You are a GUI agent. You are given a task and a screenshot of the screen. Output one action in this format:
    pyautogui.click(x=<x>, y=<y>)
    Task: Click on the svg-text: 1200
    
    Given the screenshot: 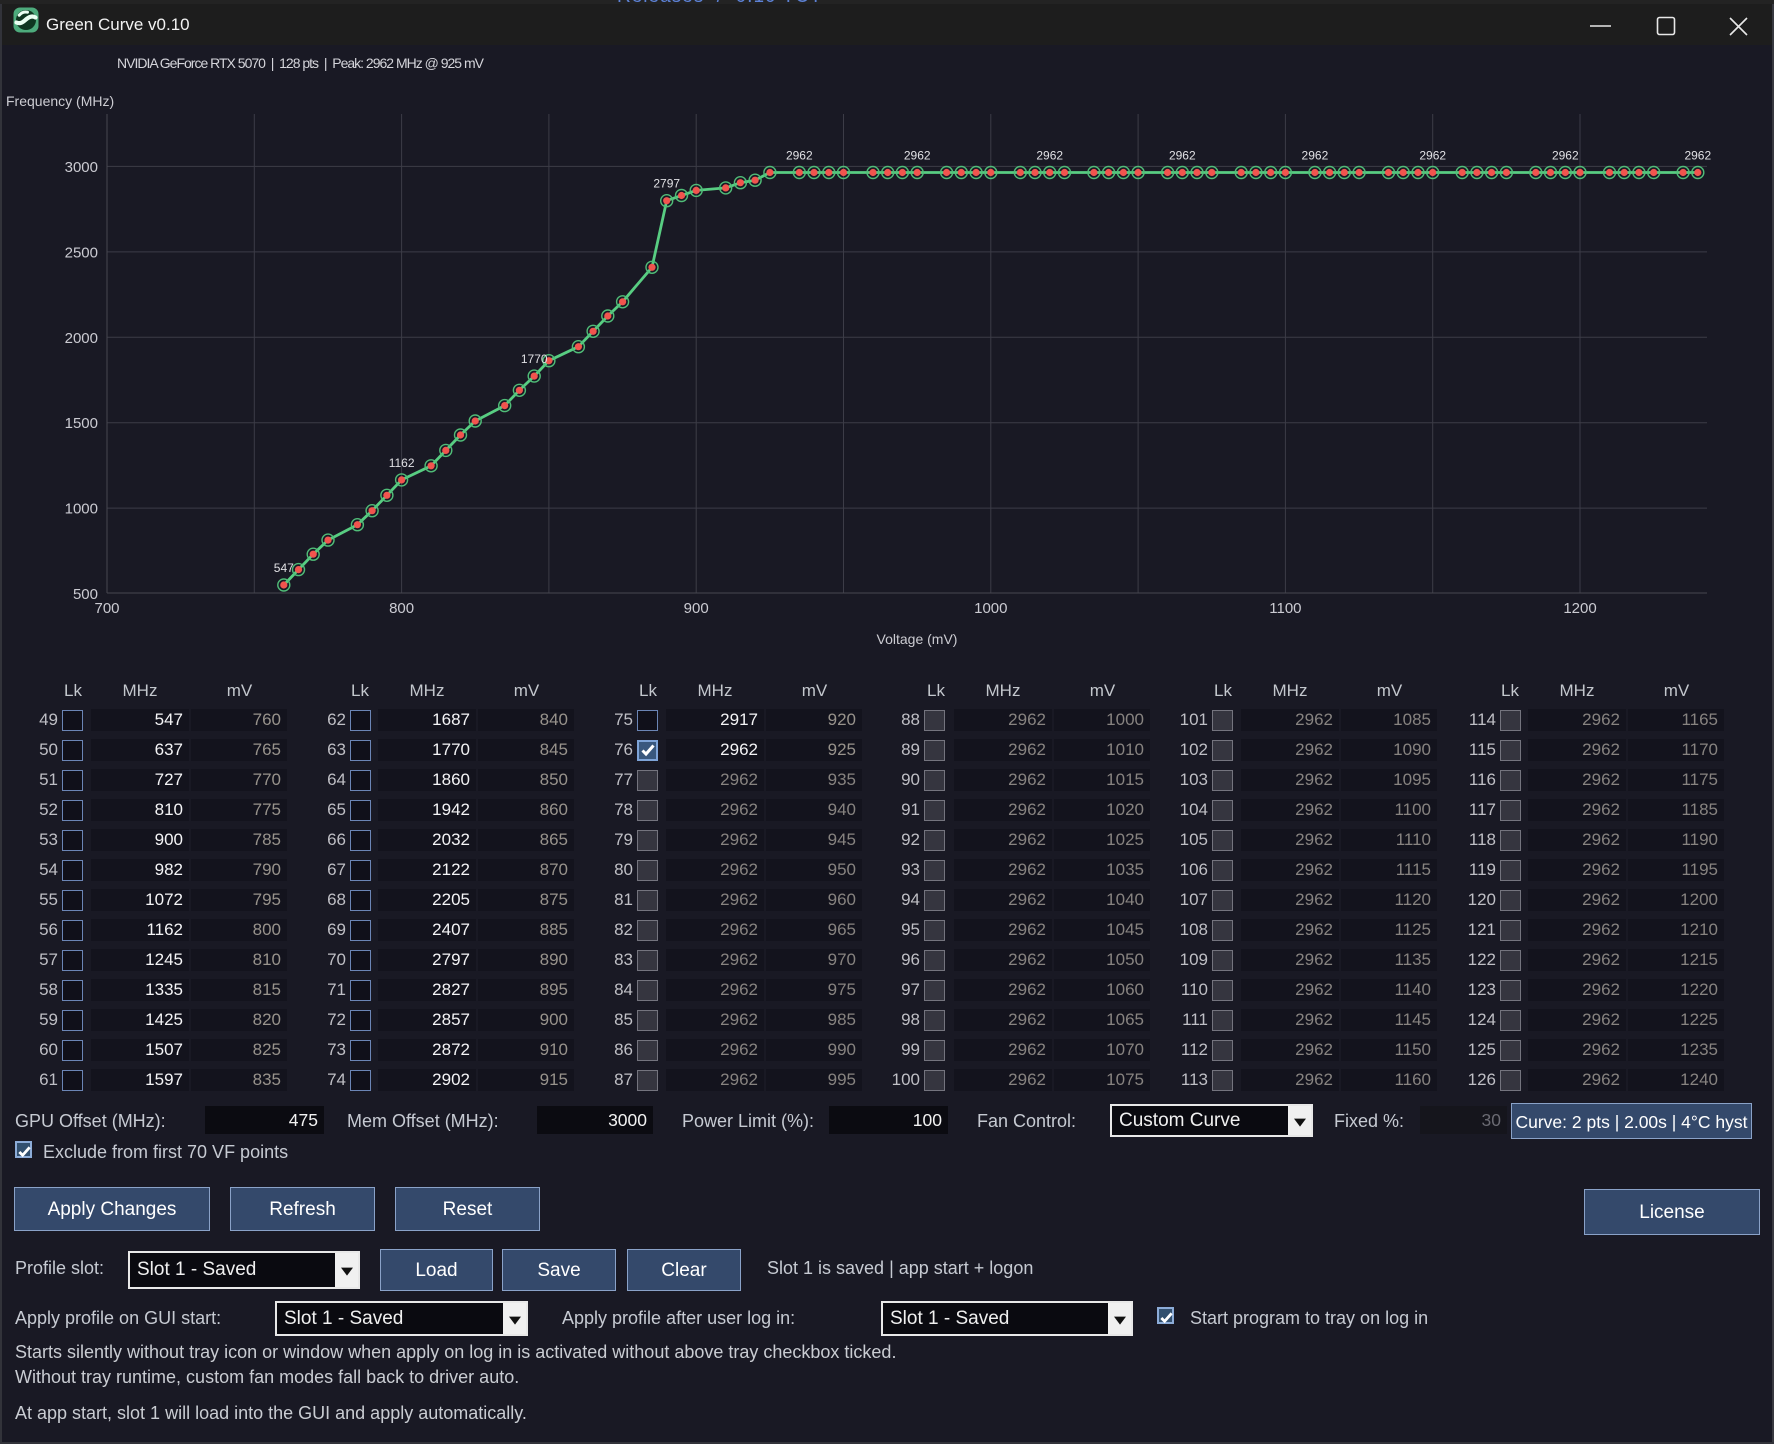 What is the action you would take?
    pyautogui.click(x=1579, y=608)
    